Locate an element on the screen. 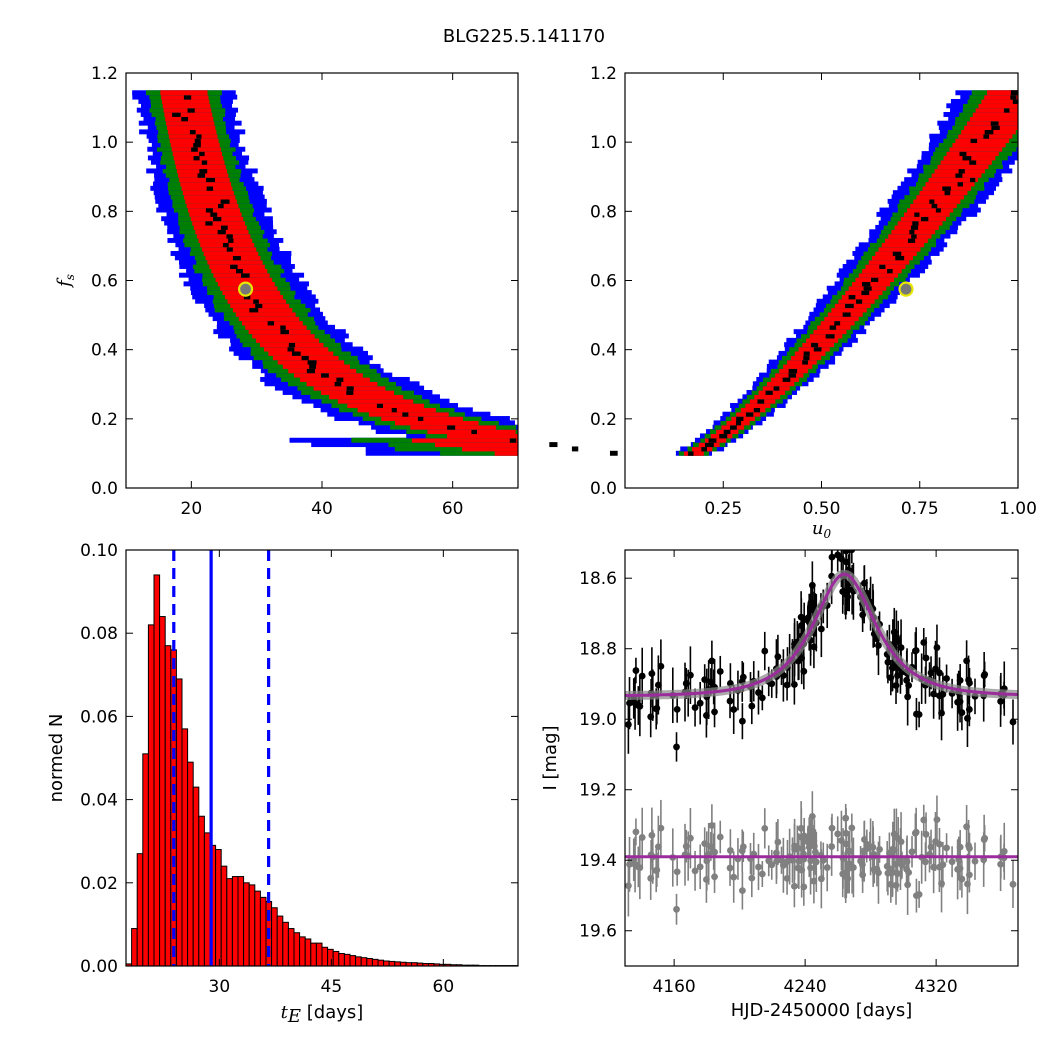 This screenshot has height=1050, width=1050. p4-xtick-label: 4160 is located at coordinates (673, 987).